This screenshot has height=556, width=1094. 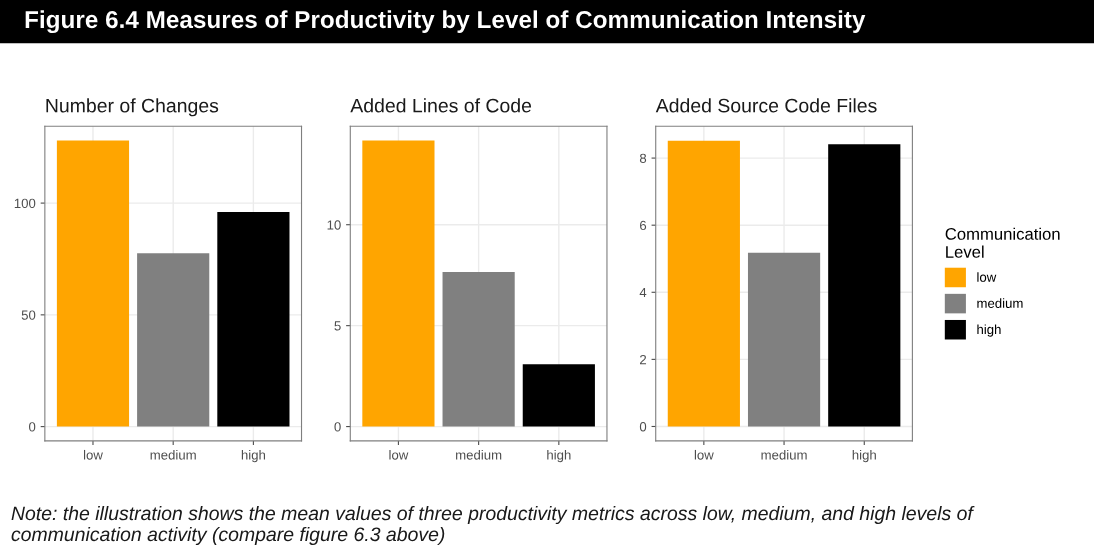 What do you see at coordinates (493, 525) in the screenshot?
I see `text: Note: the illustration shows the mean values of three productivity metrics across low, medium, and high levels of communication activity (compare figure 6.3 above)` at bounding box center [493, 525].